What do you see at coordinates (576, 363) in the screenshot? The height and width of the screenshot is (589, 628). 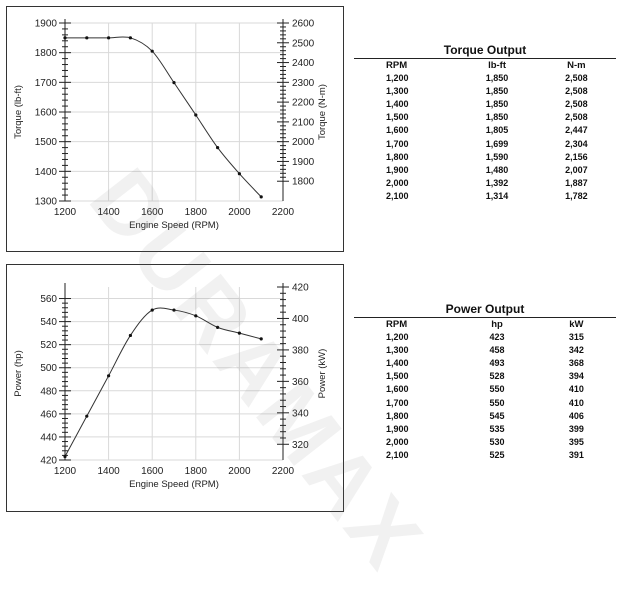 I see `power-table-cell: 368` at bounding box center [576, 363].